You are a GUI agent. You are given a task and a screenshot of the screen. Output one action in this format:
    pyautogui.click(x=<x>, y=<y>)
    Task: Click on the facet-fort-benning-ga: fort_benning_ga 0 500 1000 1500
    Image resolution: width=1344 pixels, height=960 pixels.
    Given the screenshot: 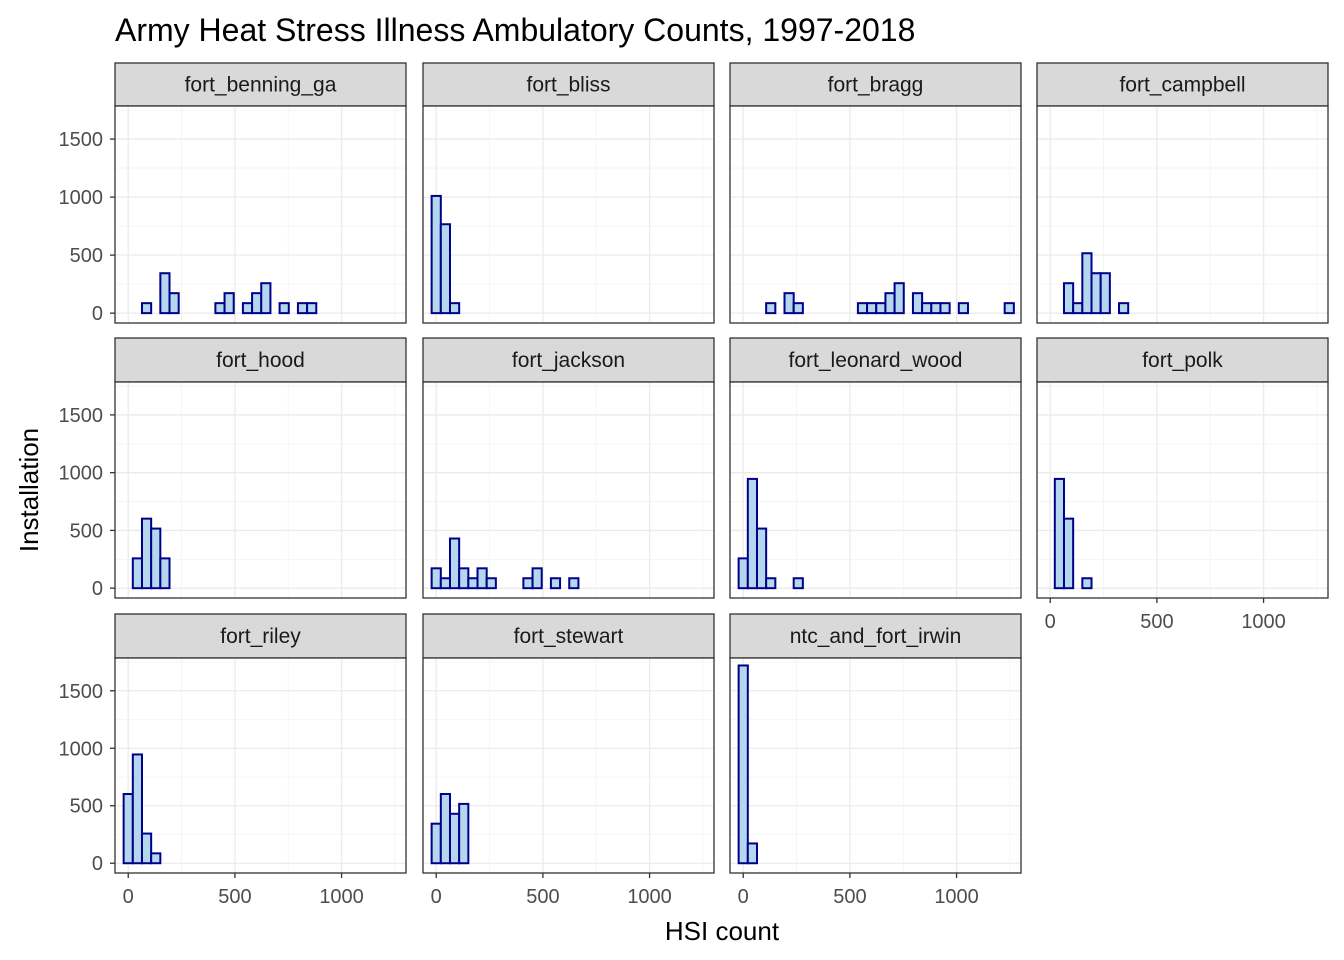 What is the action you would take?
    pyautogui.click(x=233, y=193)
    